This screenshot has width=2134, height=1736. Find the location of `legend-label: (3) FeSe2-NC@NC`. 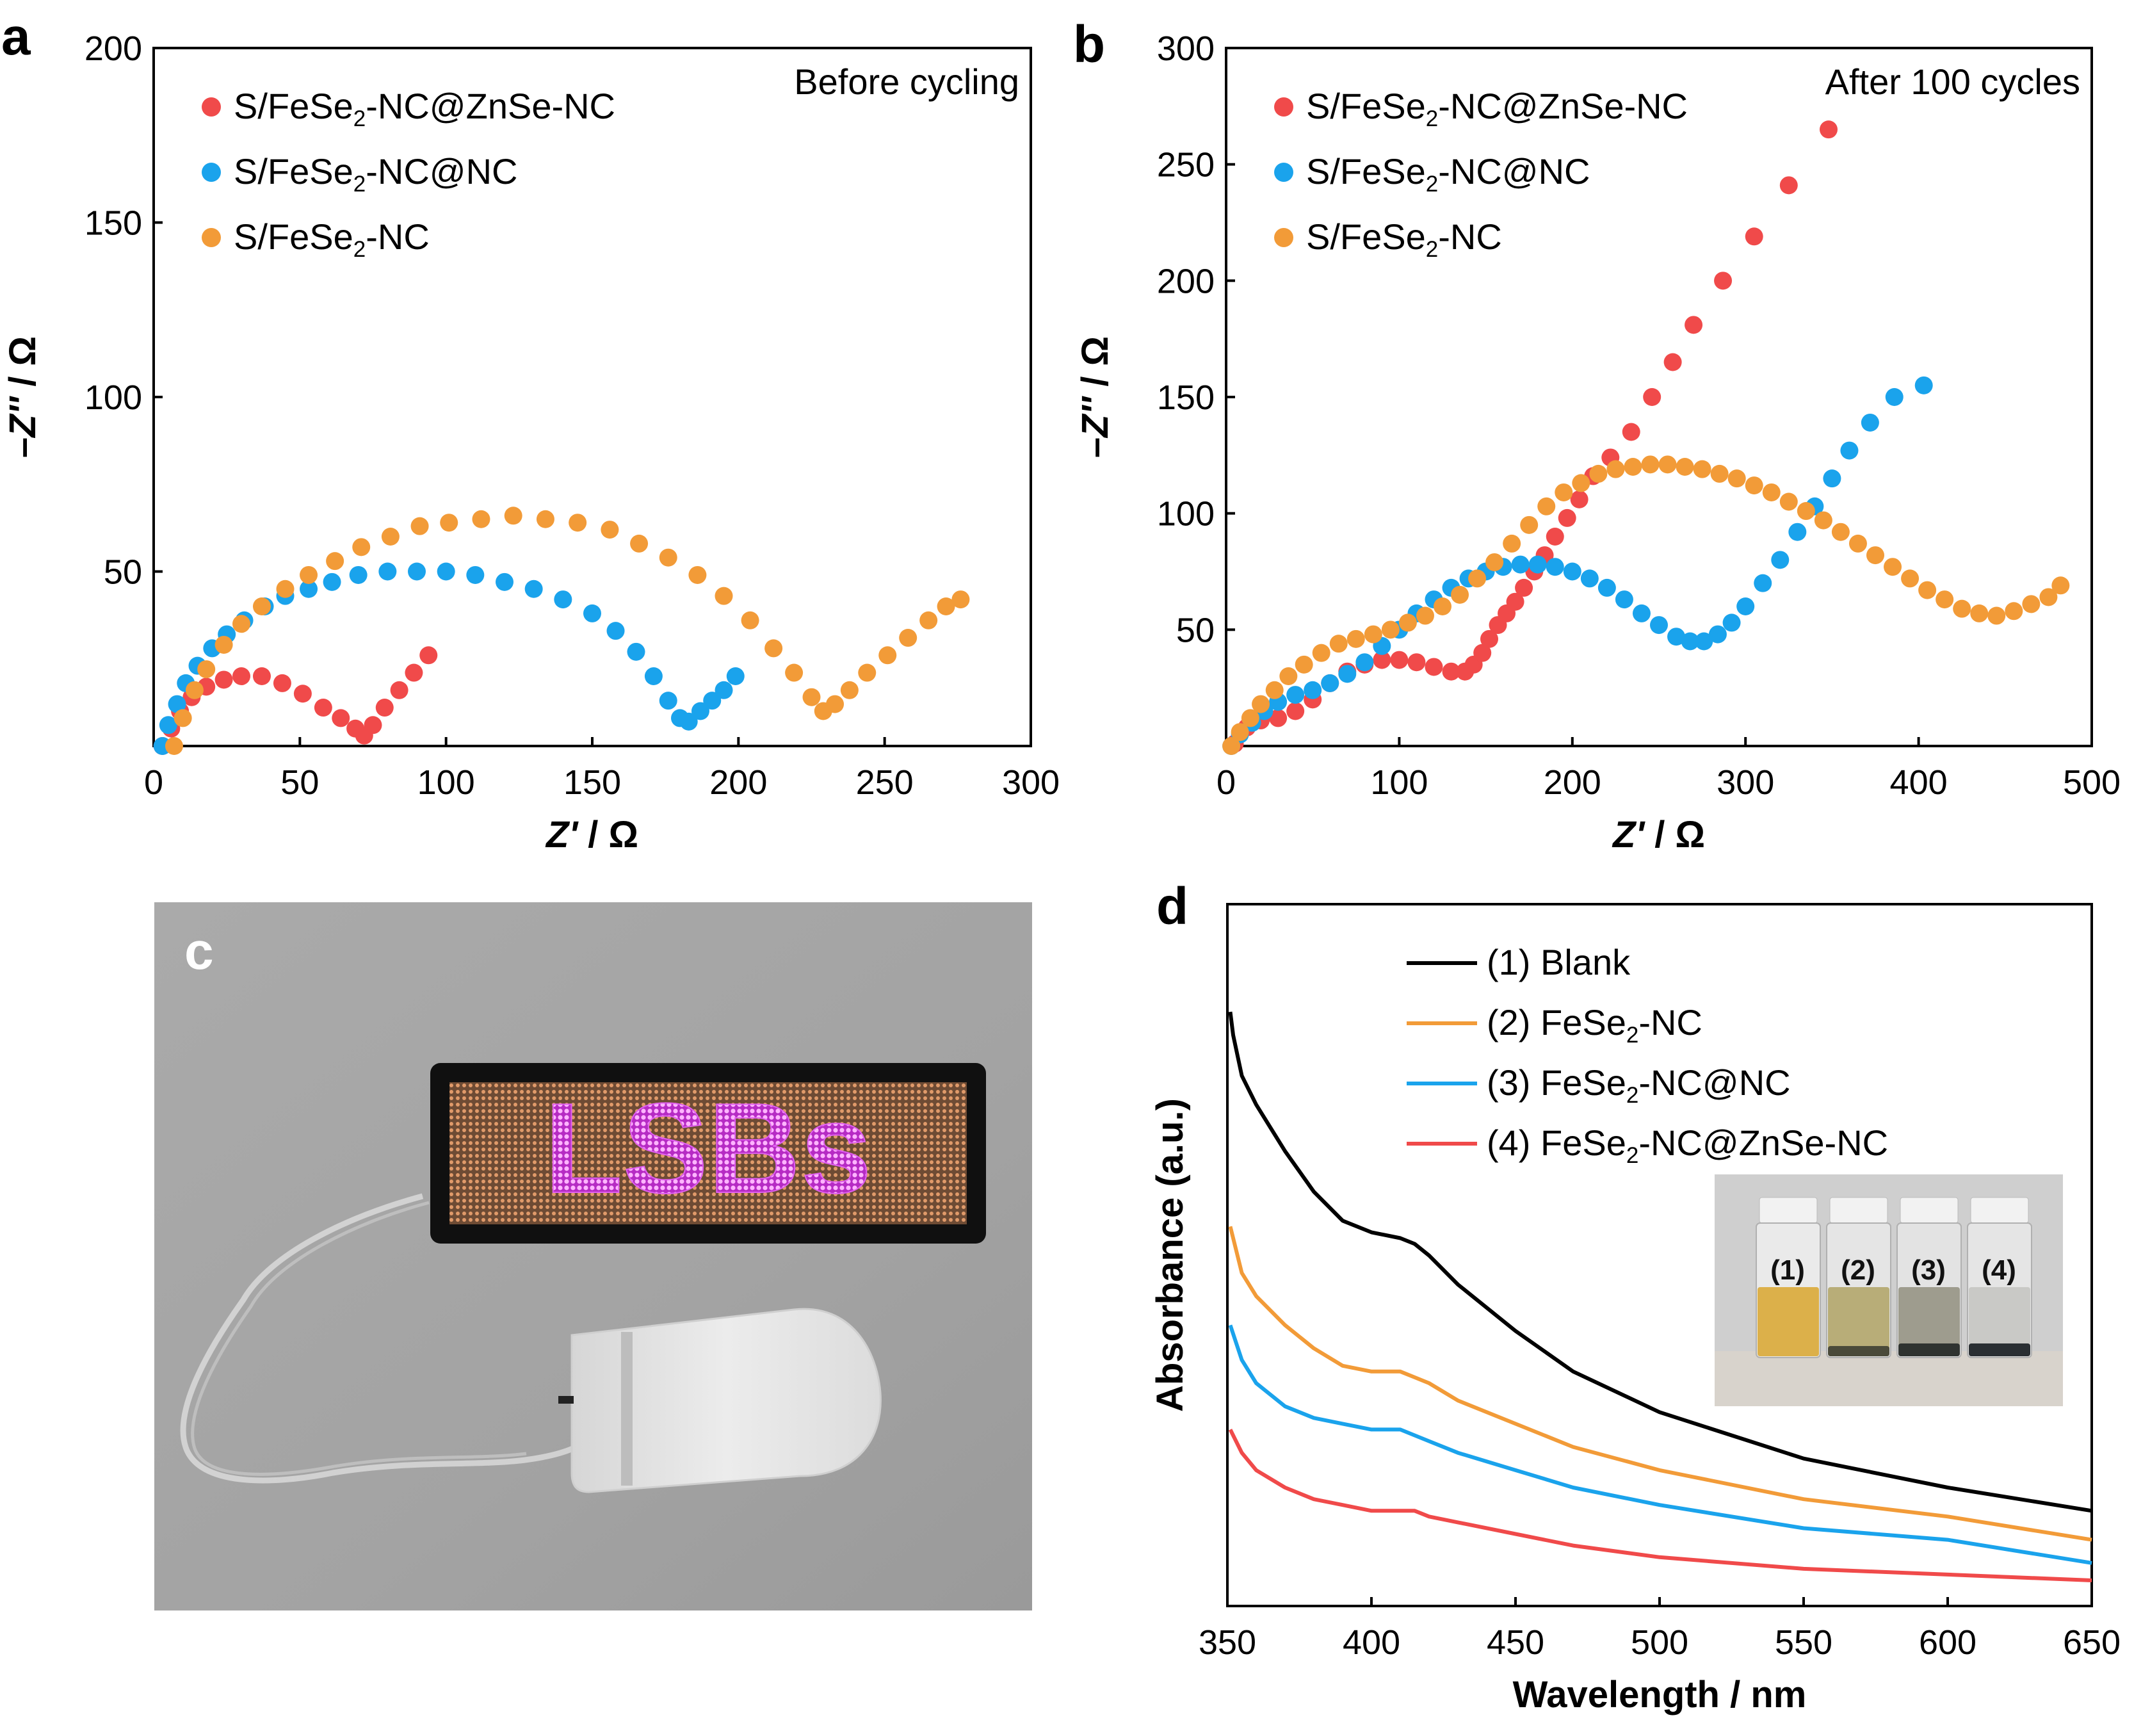

legend-label: (3) FeSe2-NC@NC is located at coordinates (1639, 1085).